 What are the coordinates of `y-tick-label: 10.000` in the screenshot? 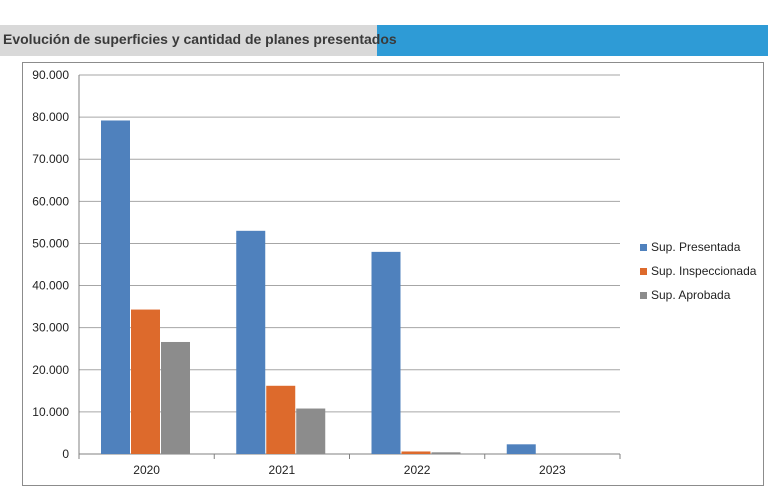 It's located at (50, 412).